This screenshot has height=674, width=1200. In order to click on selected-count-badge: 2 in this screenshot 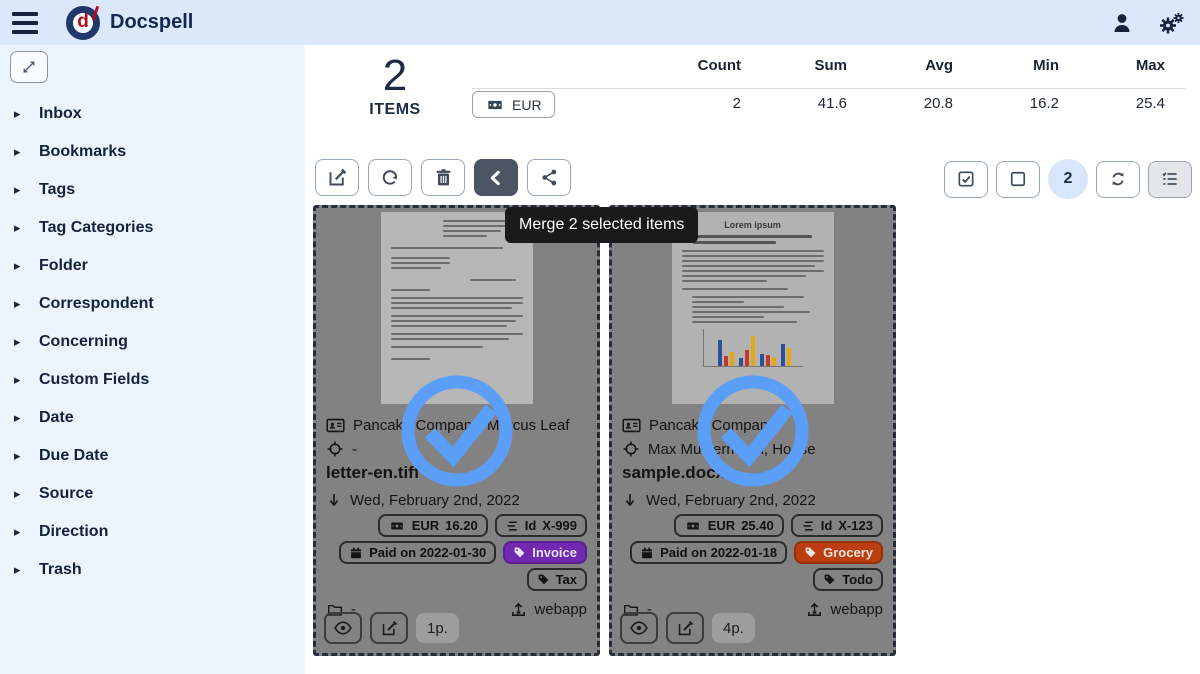, I will do `click(1068, 179)`.